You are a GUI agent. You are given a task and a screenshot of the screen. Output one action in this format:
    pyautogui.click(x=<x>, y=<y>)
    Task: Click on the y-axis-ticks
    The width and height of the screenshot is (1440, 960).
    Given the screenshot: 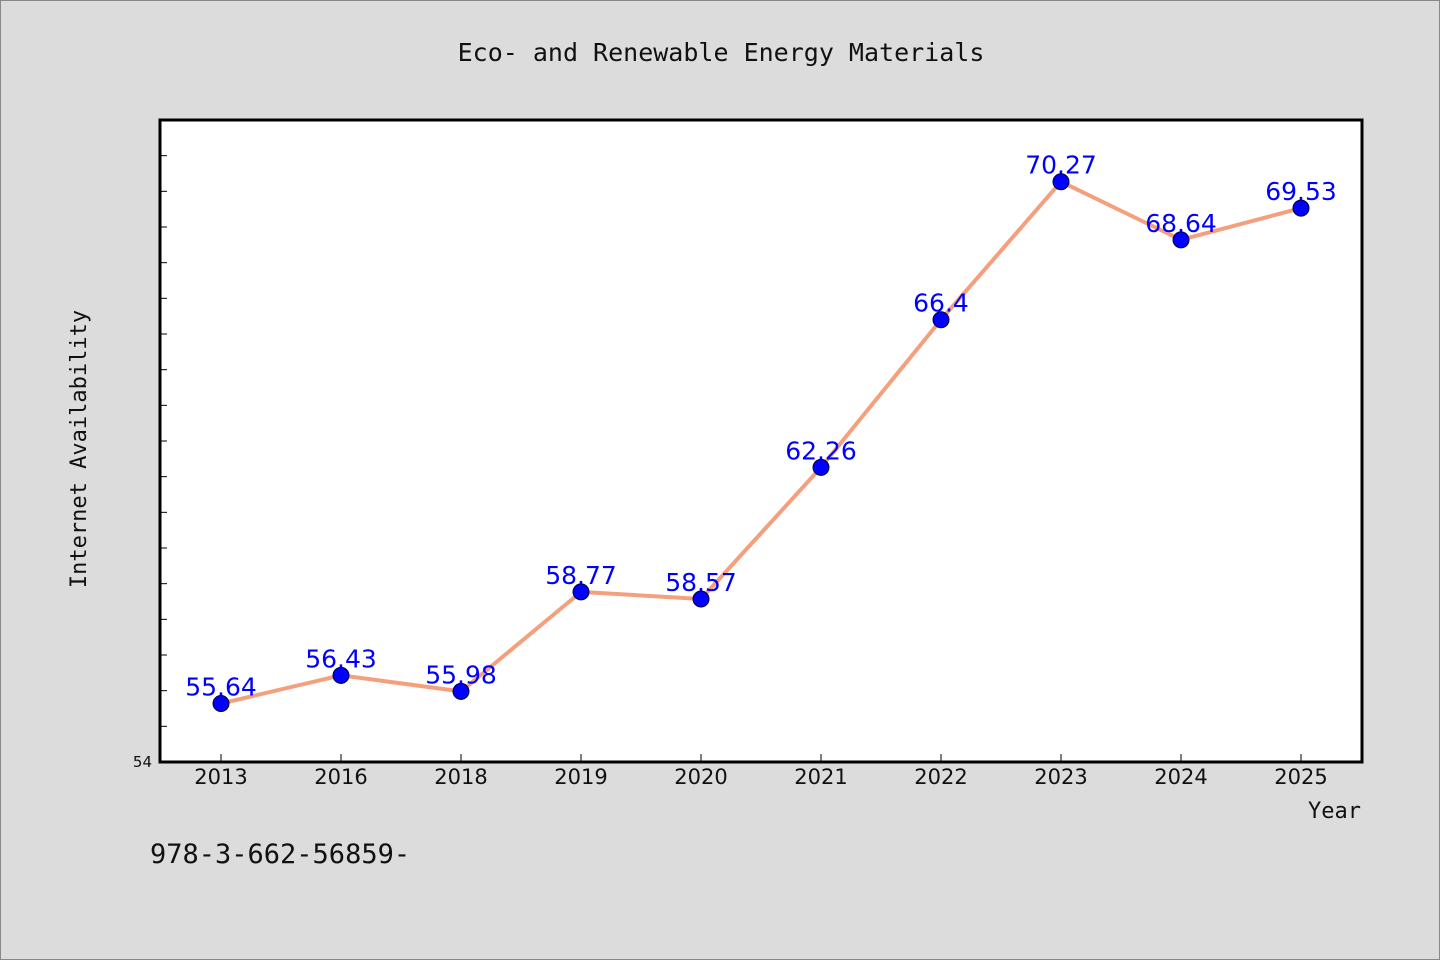 What is the action you would take?
    pyautogui.click(x=163, y=441)
    